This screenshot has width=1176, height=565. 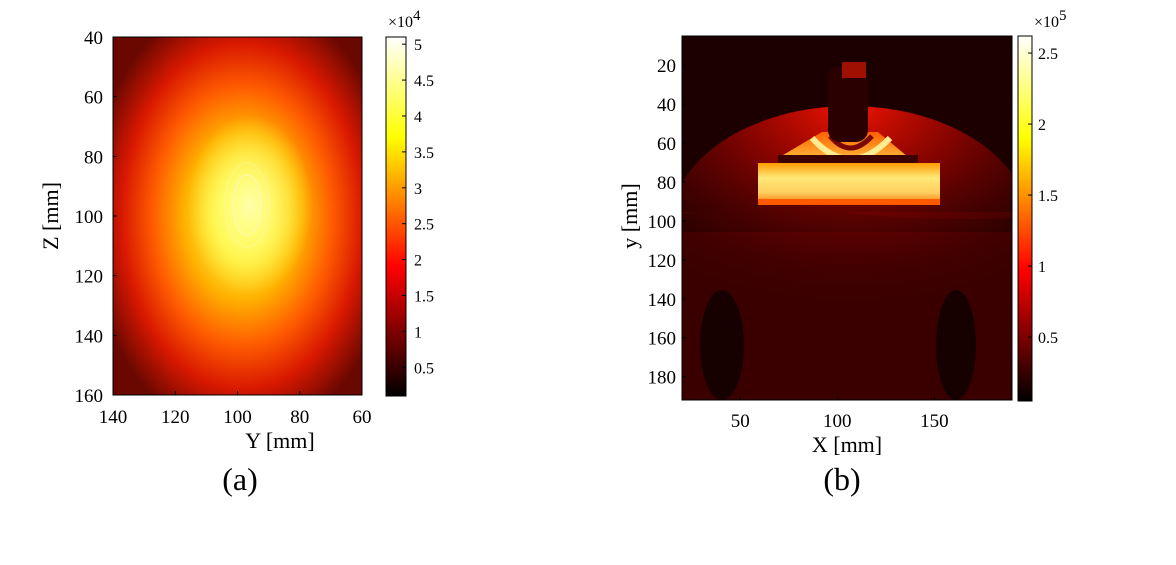 What do you see at coordinates (89, 396) in the screenshot?
I see `axes-a-ytick-label: 160` at bounding box center [89, 396].